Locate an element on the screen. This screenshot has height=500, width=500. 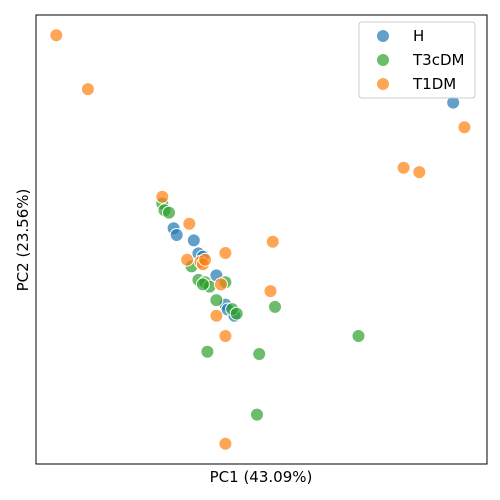
legend-label-h: H is located at coordinates (418, 36).